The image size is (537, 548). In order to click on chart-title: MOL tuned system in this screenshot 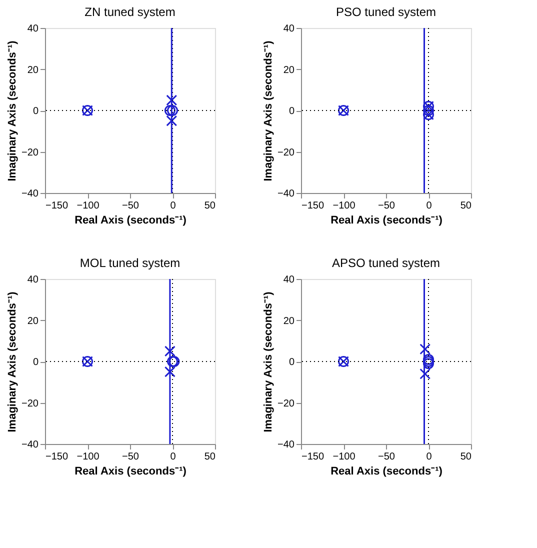, I will do `click(130, 263)`.